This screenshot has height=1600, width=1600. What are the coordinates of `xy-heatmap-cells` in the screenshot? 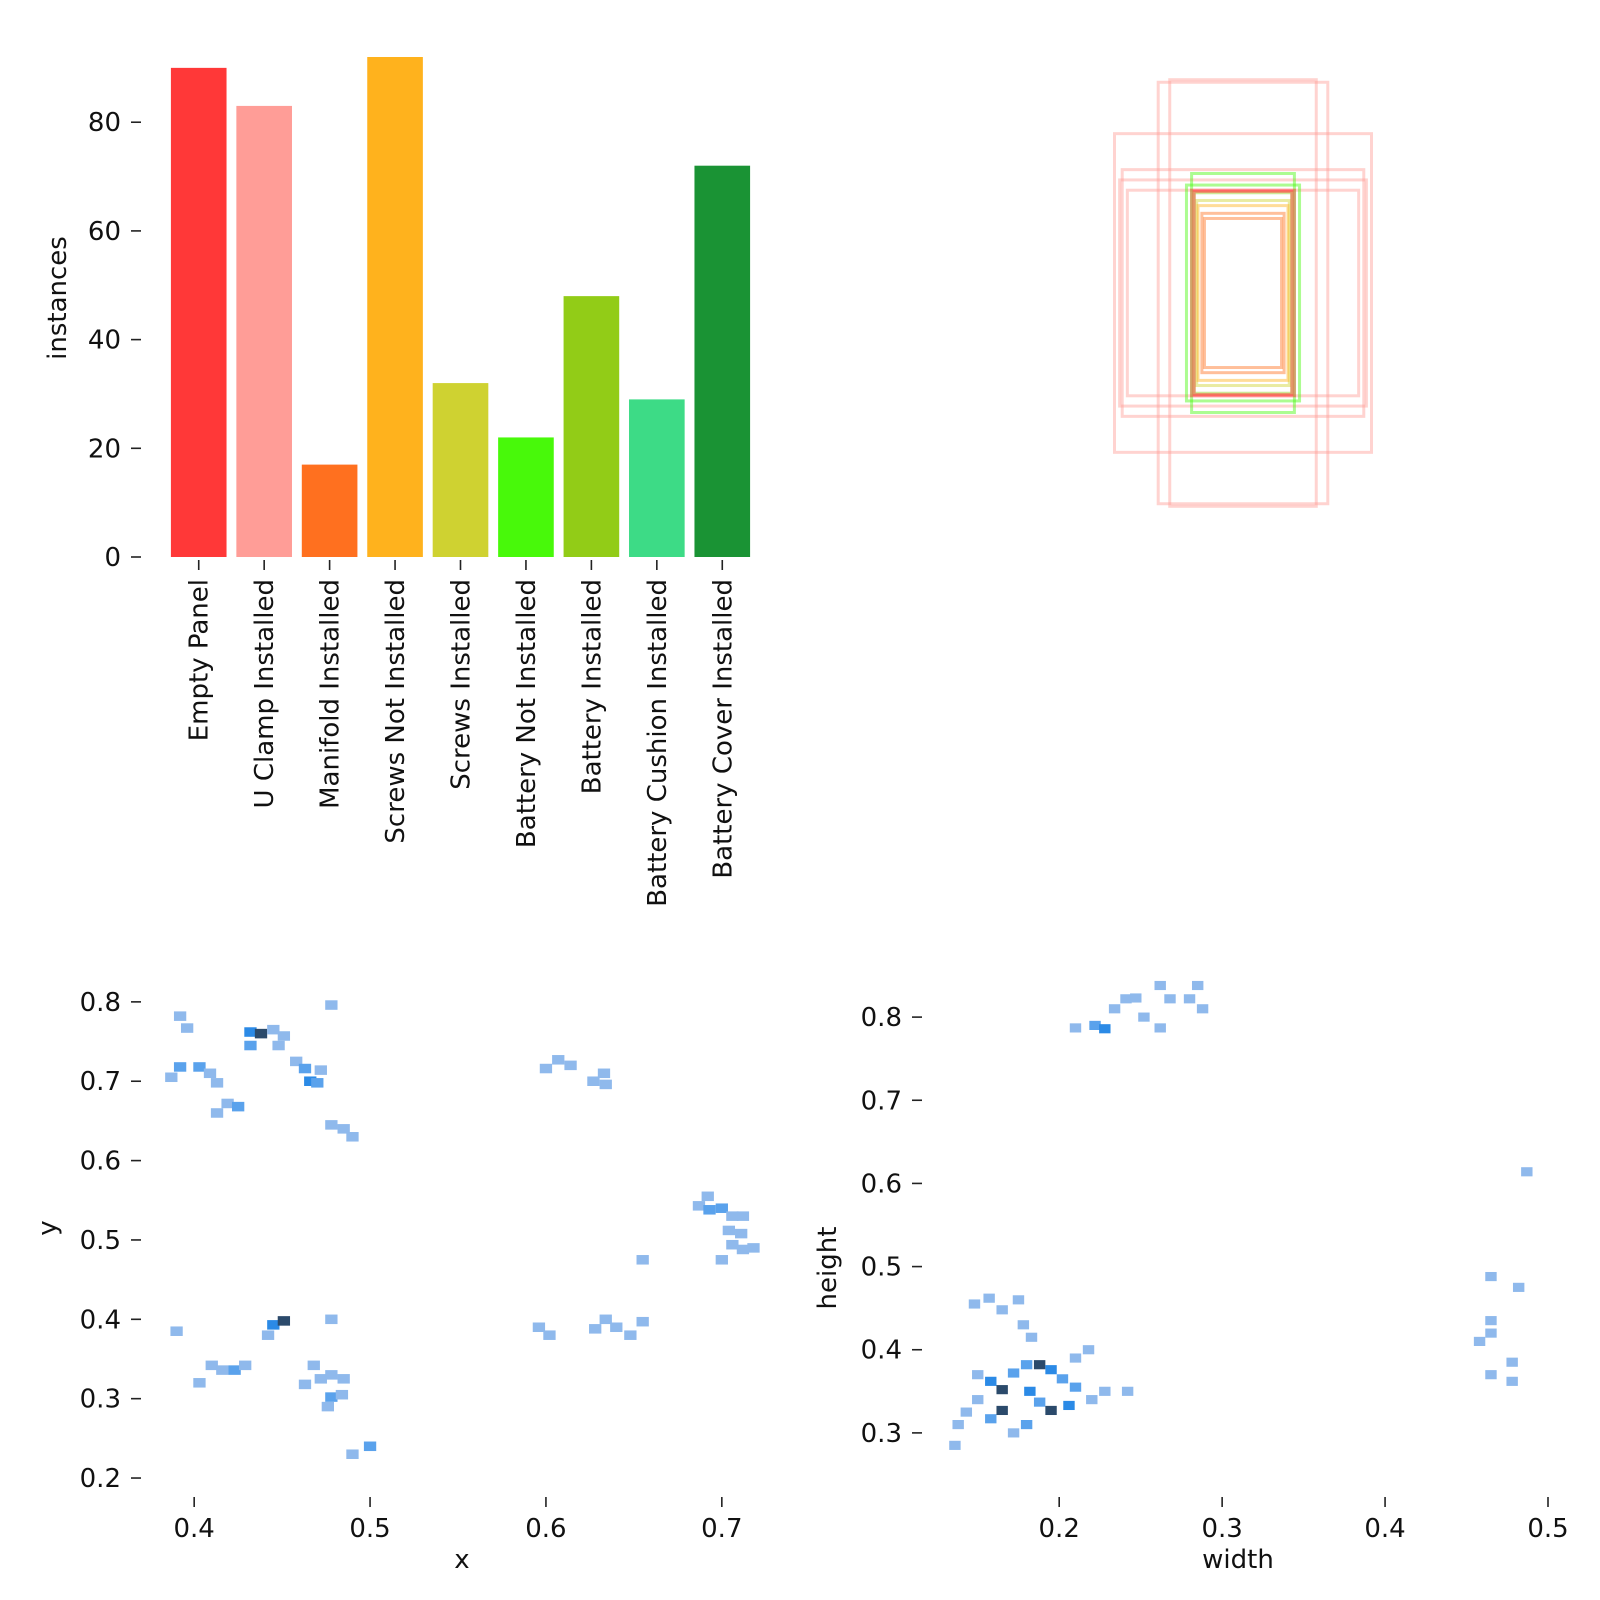 It's located at (462, 1229).